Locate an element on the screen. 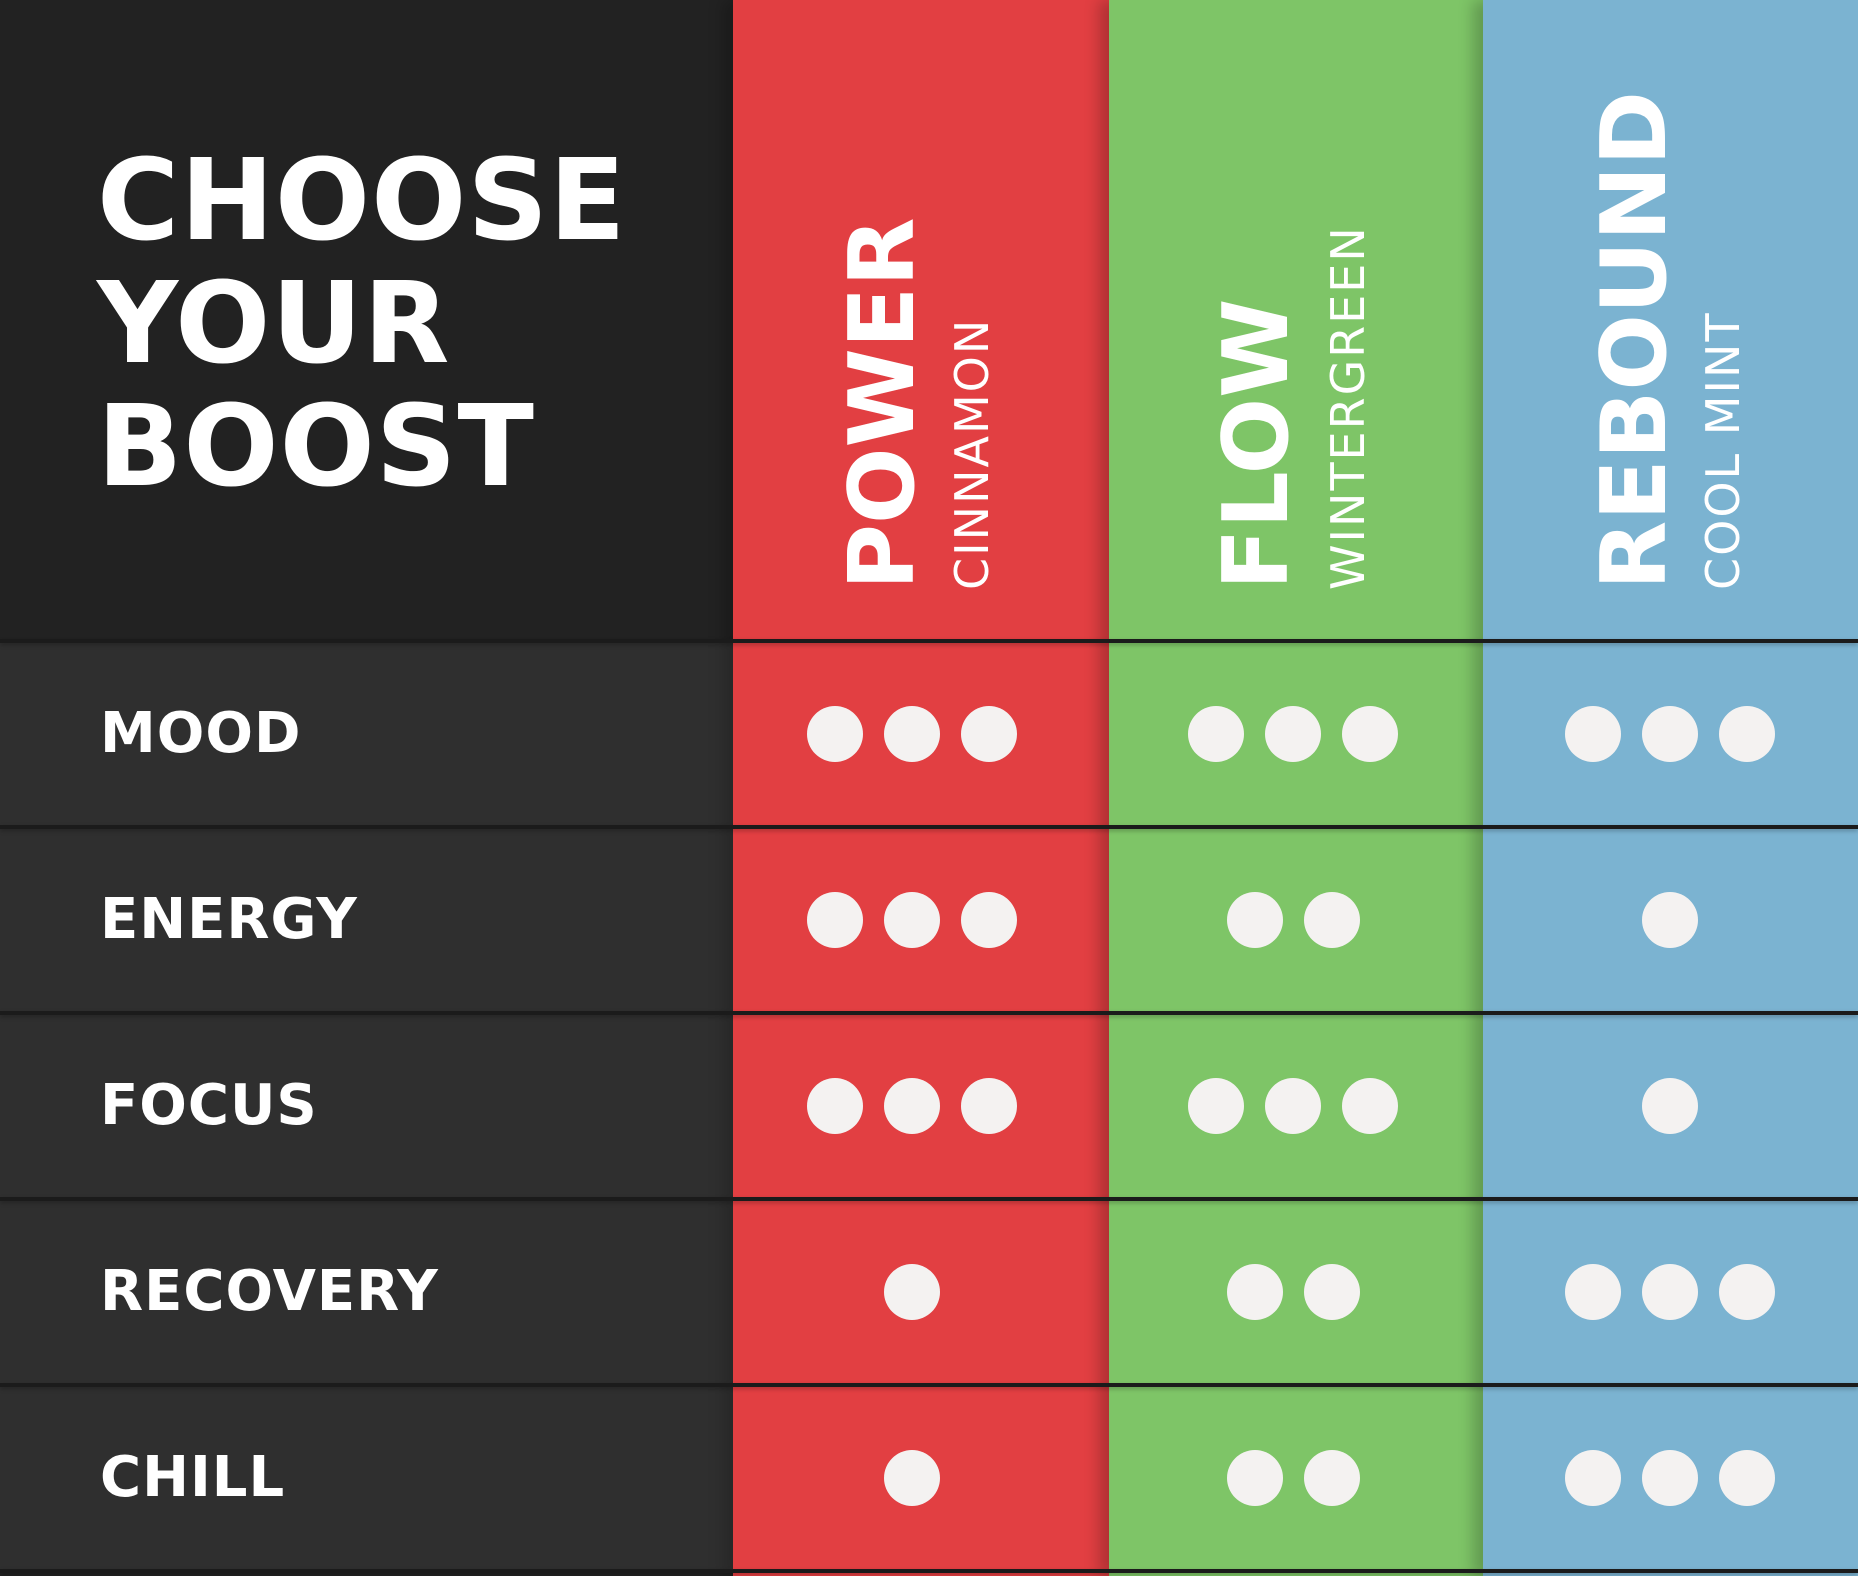 Image resolution: width=1858 pixels, height=1576 pixels. product-flavor-power: CINNAMON is located at coordinates (972, 453).